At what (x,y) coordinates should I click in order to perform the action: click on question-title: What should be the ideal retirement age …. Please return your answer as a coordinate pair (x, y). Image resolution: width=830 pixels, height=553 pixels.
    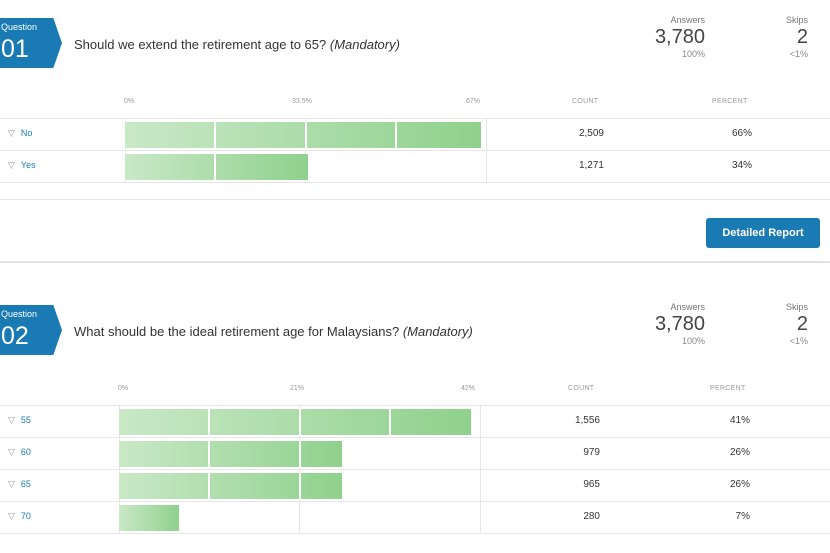
    Looking at the image, I should click on (273, 331).